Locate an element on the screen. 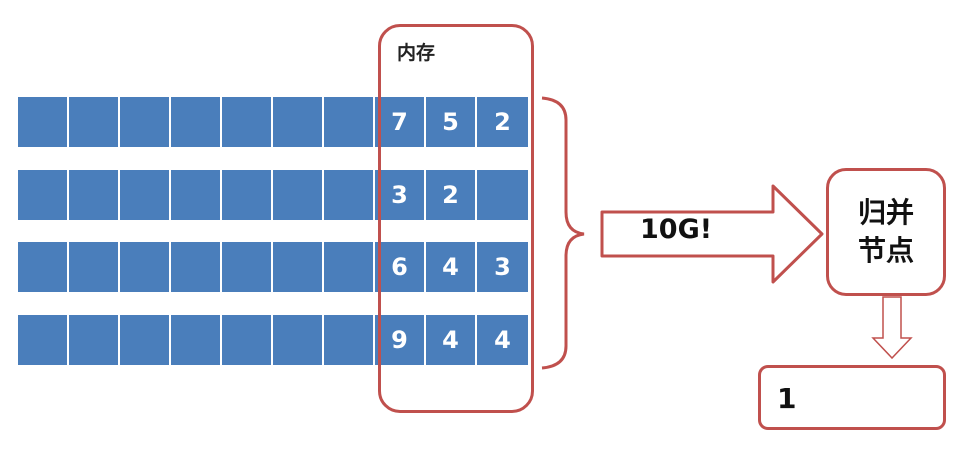  merge-node-label: 归并节点 is located at coordinates (885, 231).